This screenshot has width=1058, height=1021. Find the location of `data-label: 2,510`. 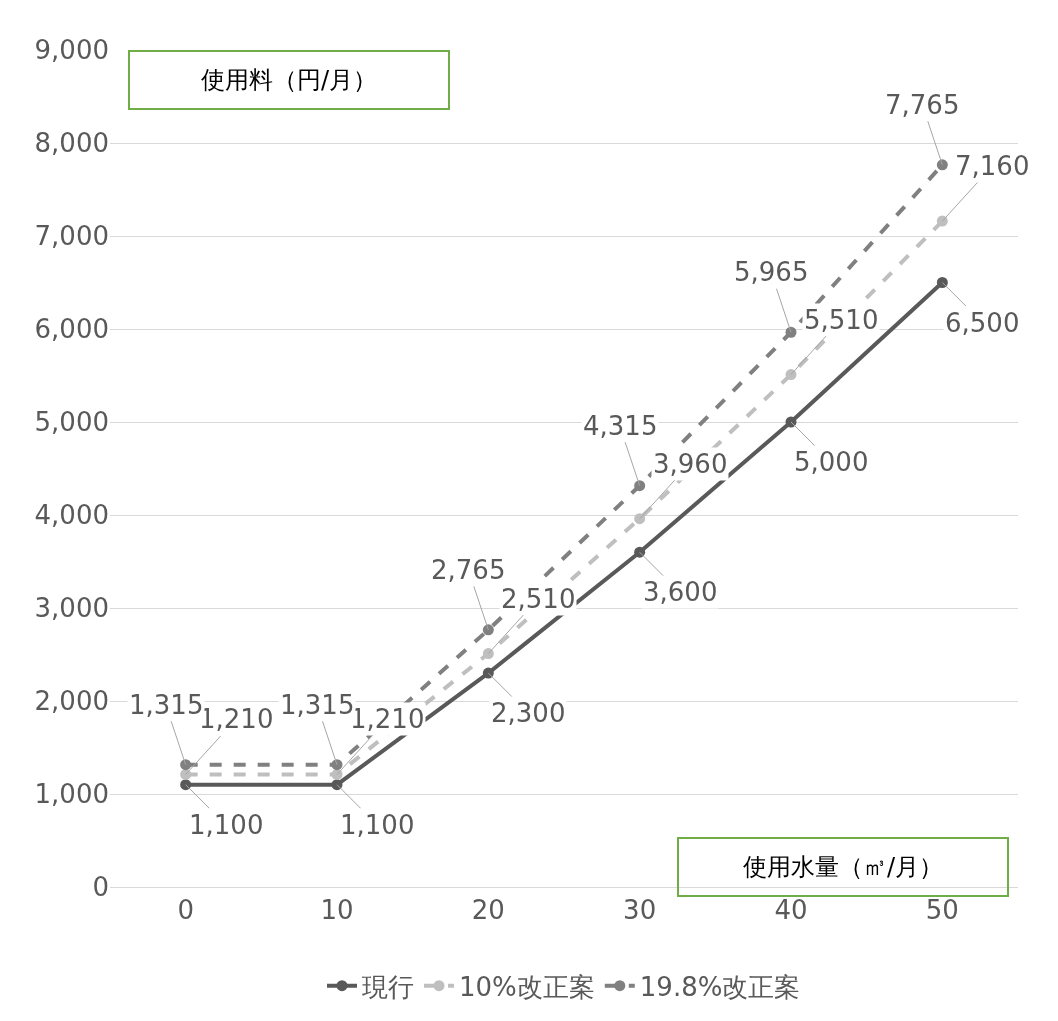

data-label: 2,510 is located at coordinates (538, 599).